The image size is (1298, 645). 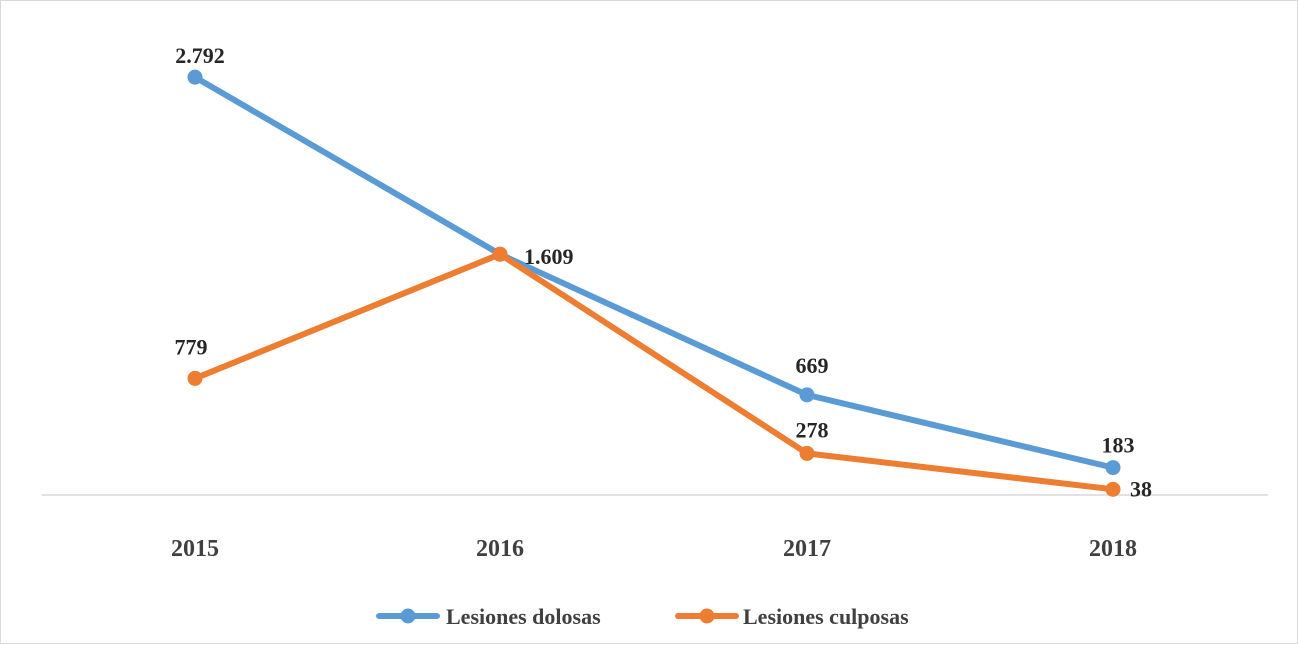 I want to click on x-tick-label: 2016, so click(x=500, y=549).